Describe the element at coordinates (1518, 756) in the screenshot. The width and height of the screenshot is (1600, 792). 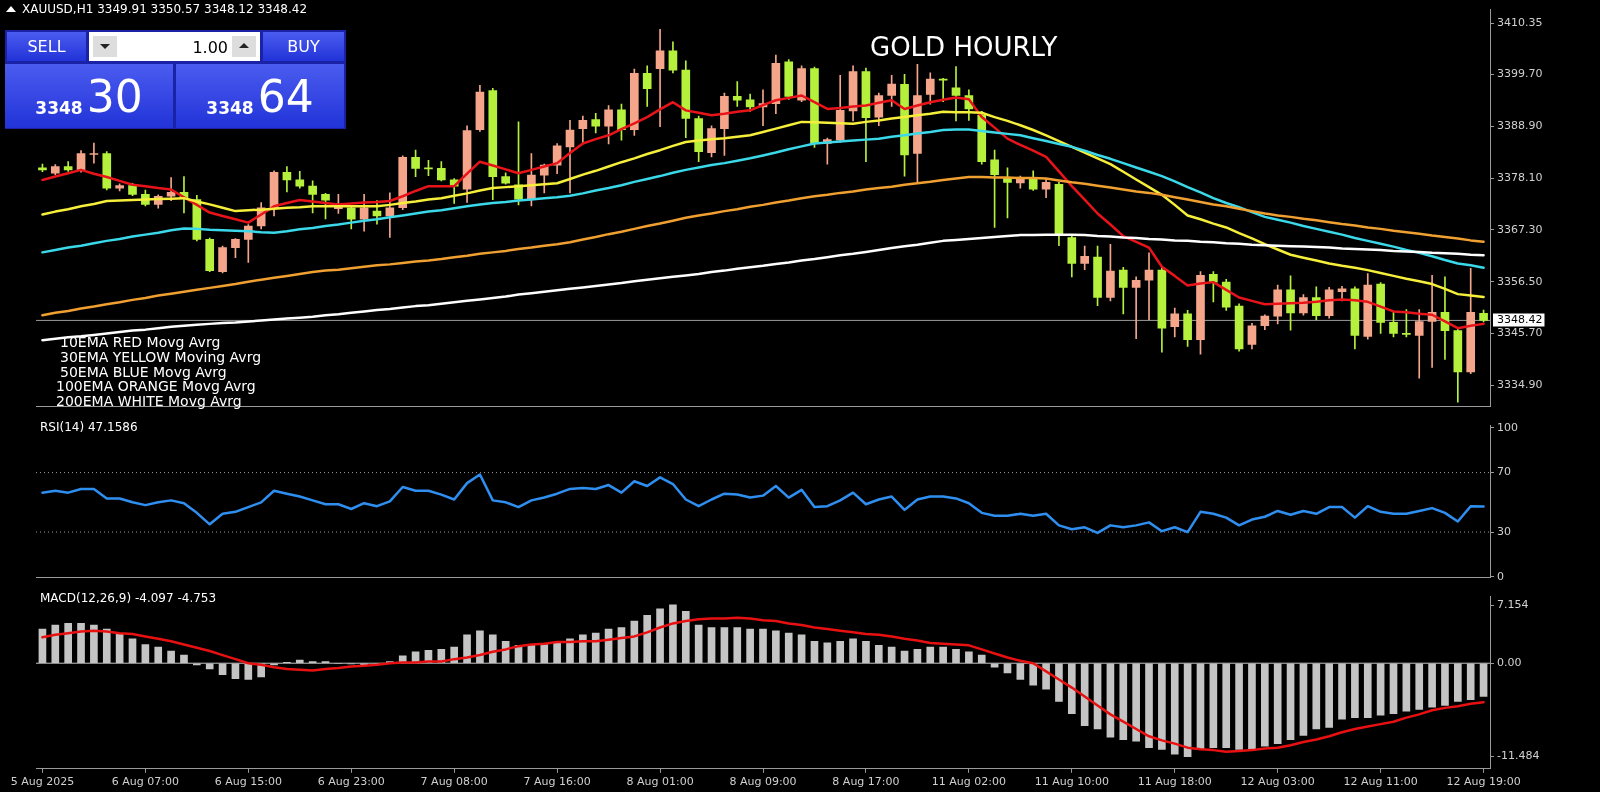
I see `y-tick-label: -11.484` at that location.